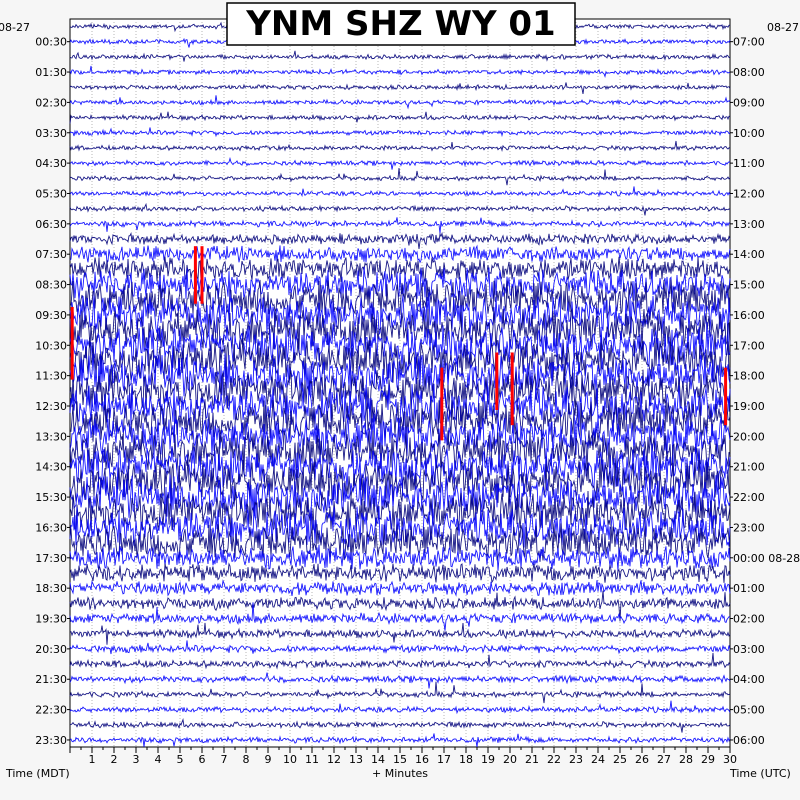  Describe the element at coordinates (51, 133) in the screenshot. I see `left-time-label: 03:30` at that location.